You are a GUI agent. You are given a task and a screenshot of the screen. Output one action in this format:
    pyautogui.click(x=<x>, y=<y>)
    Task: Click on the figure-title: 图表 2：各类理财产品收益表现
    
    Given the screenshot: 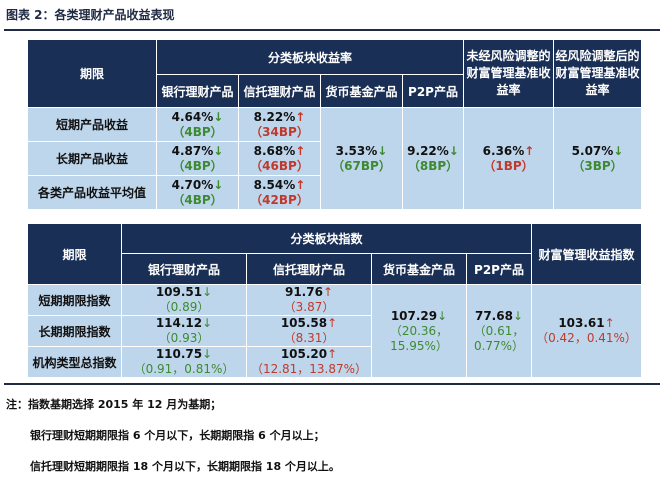 What is the action you would take?
    pyautogui.click(x=90, y=15)
    